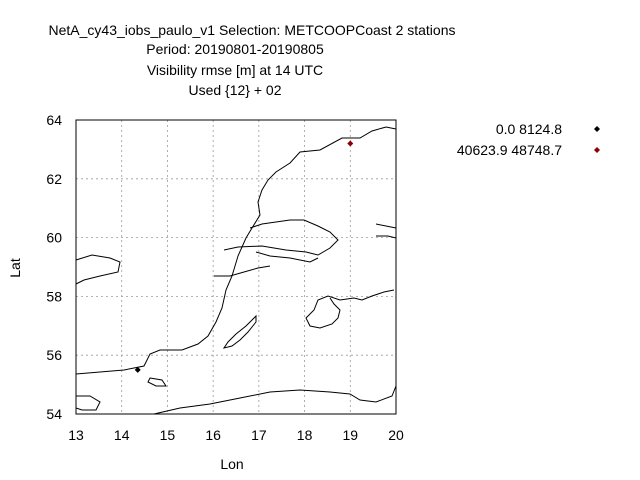 Image resolution: width=640 pixels, height=480 pixels. I want to click on coastline-denmark, so click(88, 403).